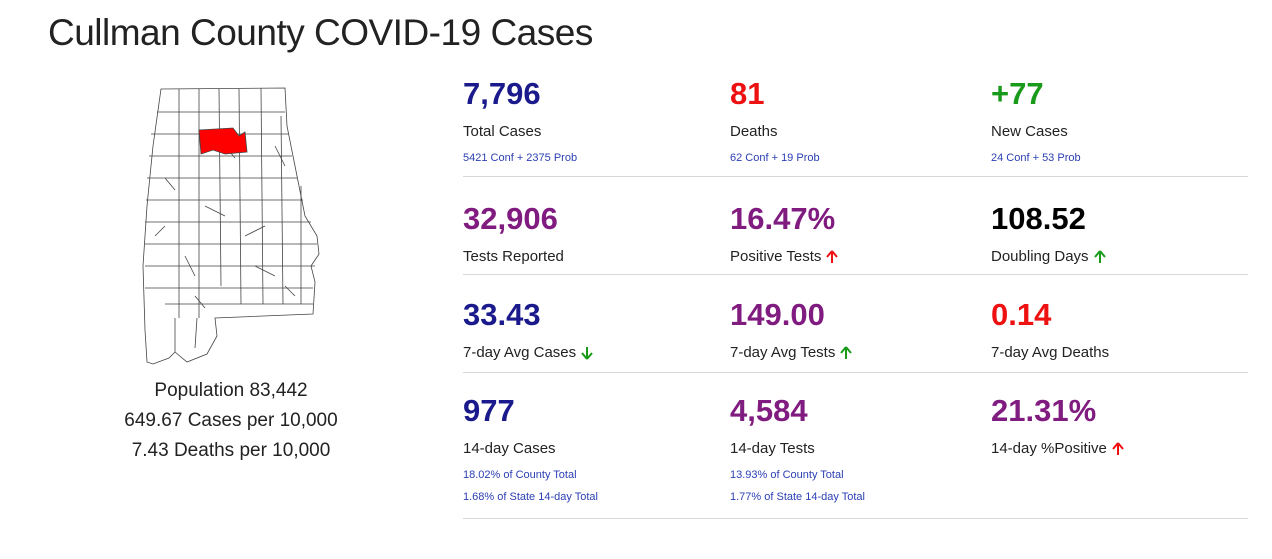 The width and height of the screenshot is (1272, 559). I want to click on stat-14day-positive: 21.31% 14-day %Positive, so click(1058, 415).